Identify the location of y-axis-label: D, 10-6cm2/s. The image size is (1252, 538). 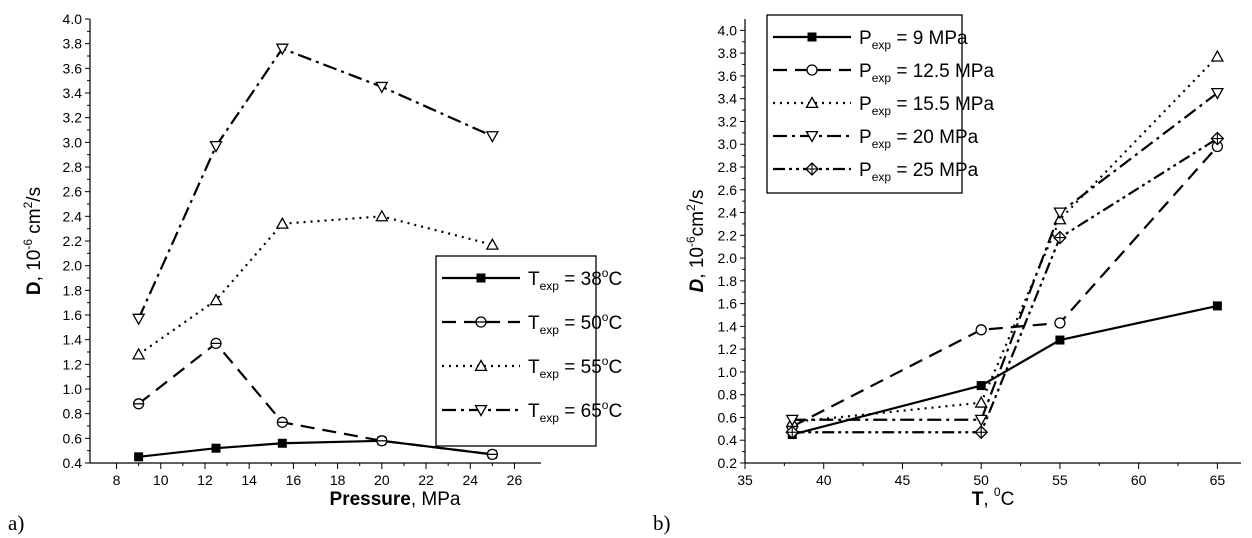
(696, 241).